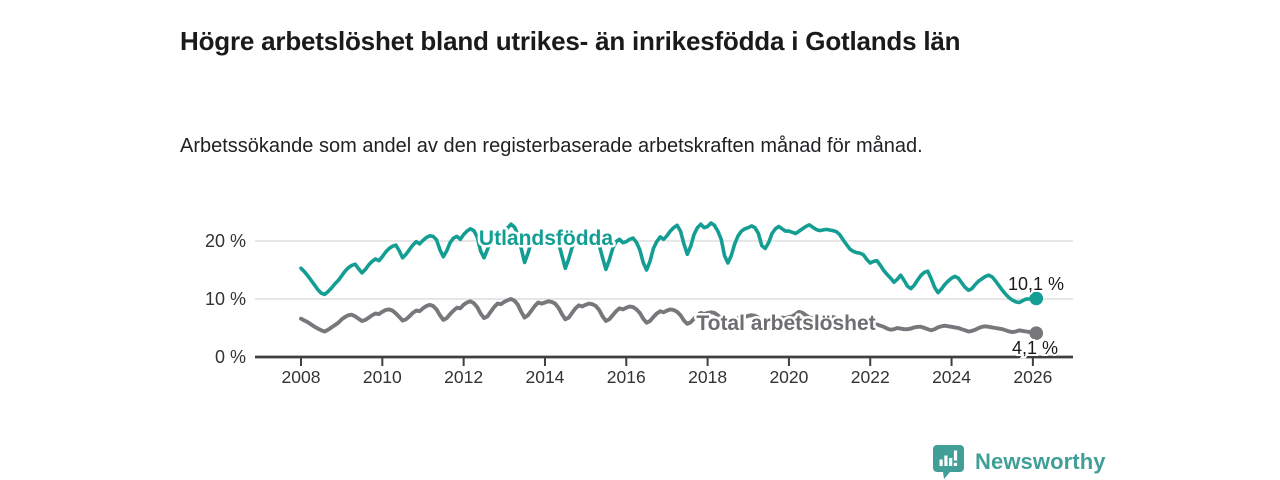  I want to click on x-axis-label: 2010, so click(382, 377).